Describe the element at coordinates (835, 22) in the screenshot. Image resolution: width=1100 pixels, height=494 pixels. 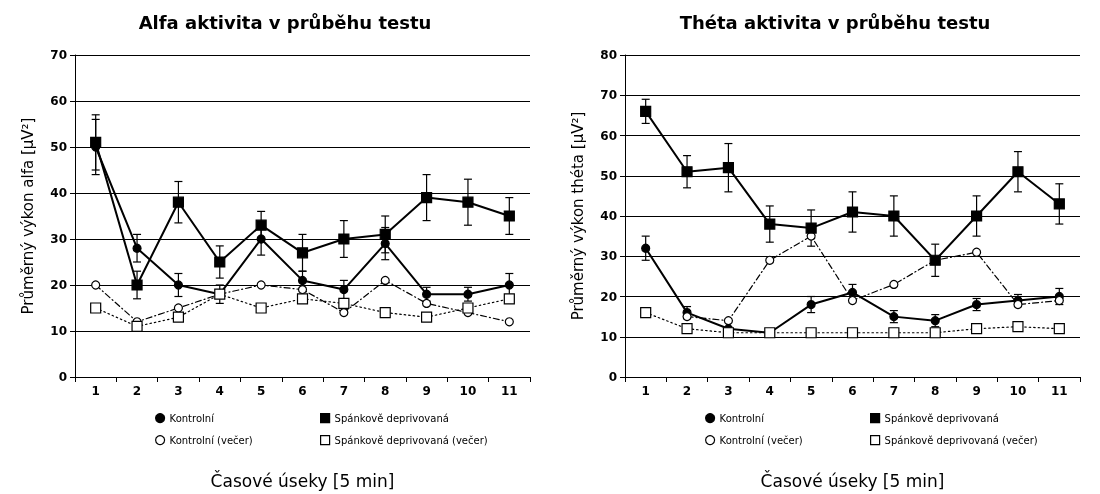
I see `chart-title: Théta aktivita v průběhu testu` at that location.